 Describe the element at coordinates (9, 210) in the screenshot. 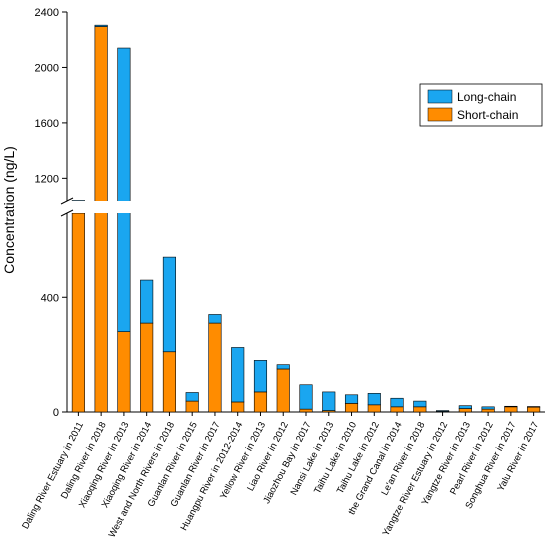

I see `y-axis-label: Concentration (ng/L)` at that location.